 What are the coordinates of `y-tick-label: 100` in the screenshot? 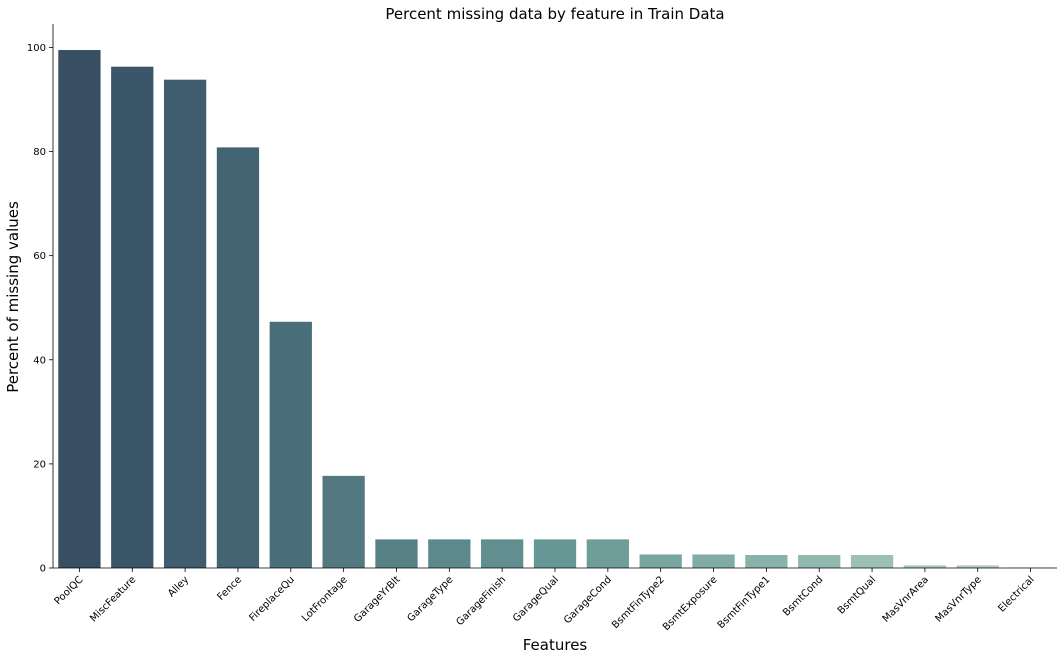 It's located at (36, 48).